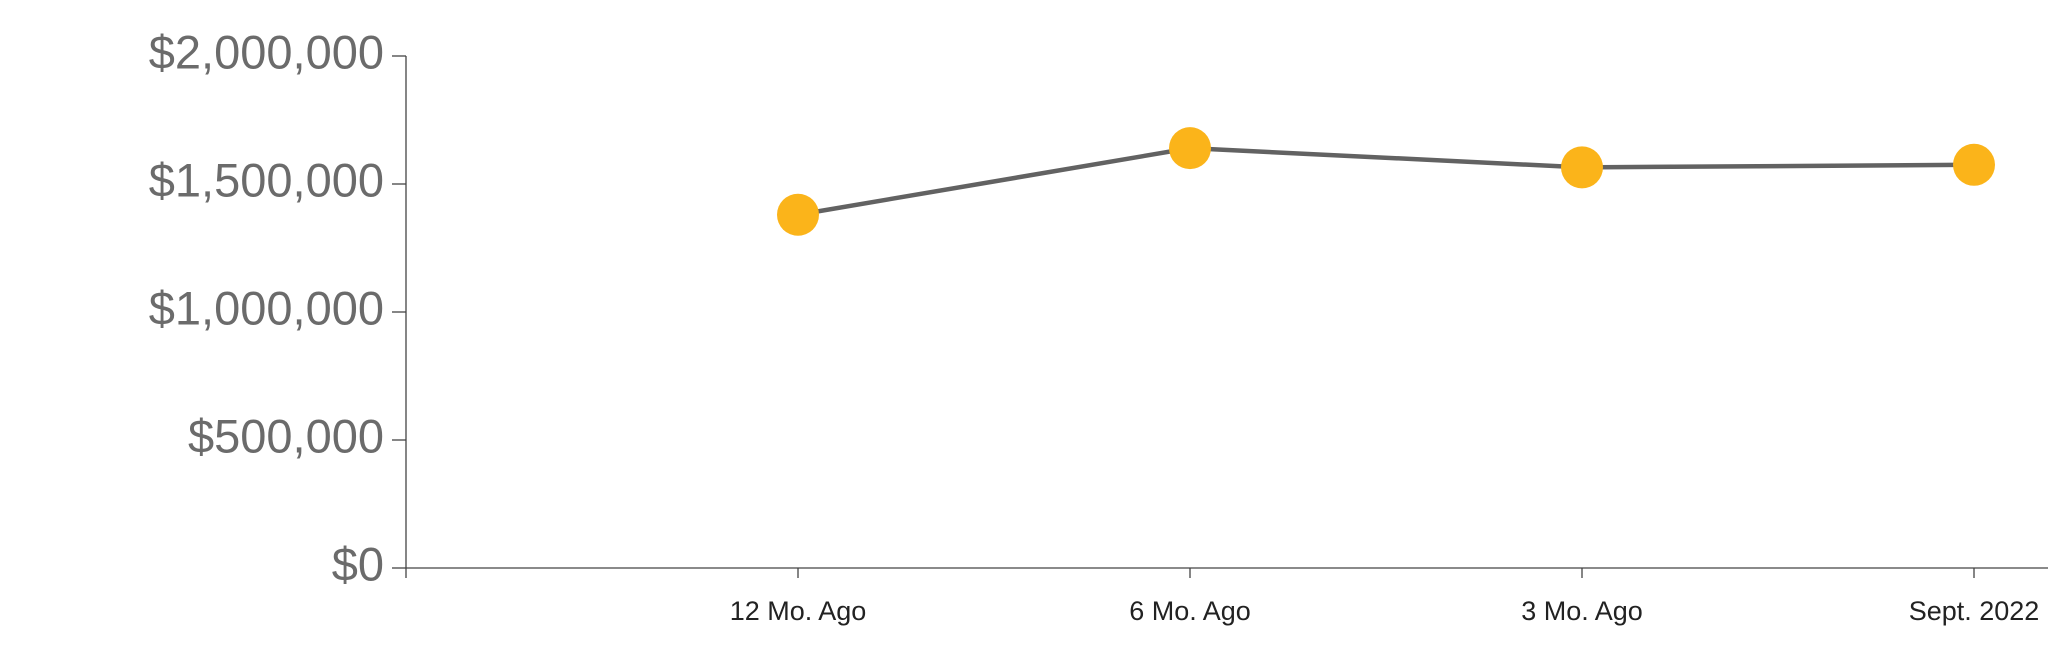  Describe the element at coordinates (1190, 611) in the screenshot. I see `x-tick-label: 6 Mo. Ago` at that location.